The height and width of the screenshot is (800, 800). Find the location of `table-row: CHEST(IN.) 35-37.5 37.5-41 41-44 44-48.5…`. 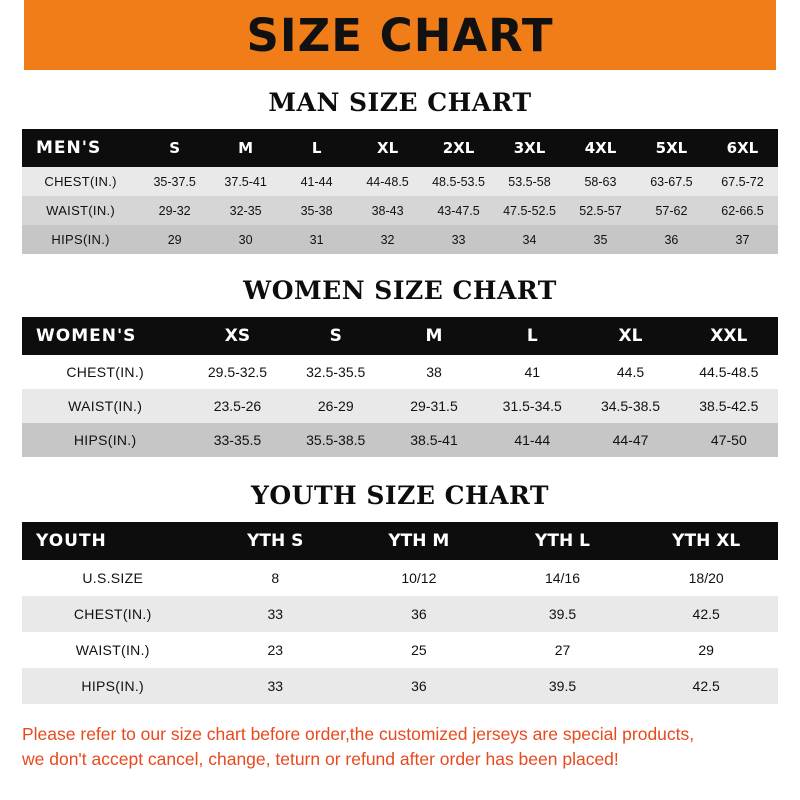

table-row: CHEST(IN.) 35-37.5 37.5-41 41-44 44-48.5… is located at coordinates (400, 181).